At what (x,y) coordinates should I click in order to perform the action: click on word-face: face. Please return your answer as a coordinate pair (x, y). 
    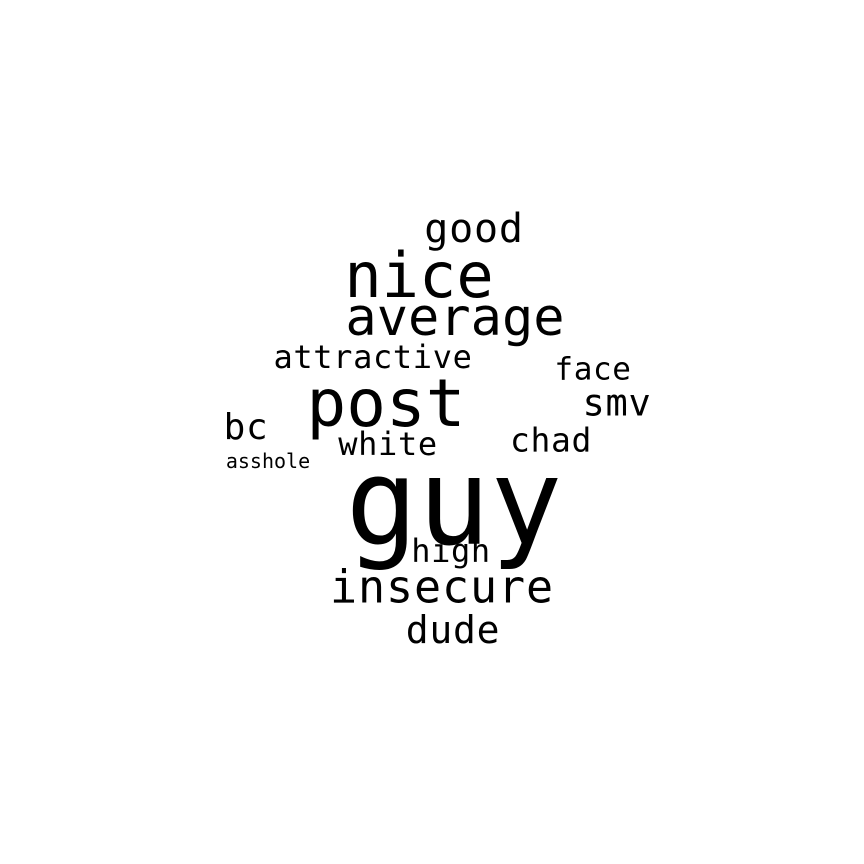
    Looking at the image, I should click on (593, 369).